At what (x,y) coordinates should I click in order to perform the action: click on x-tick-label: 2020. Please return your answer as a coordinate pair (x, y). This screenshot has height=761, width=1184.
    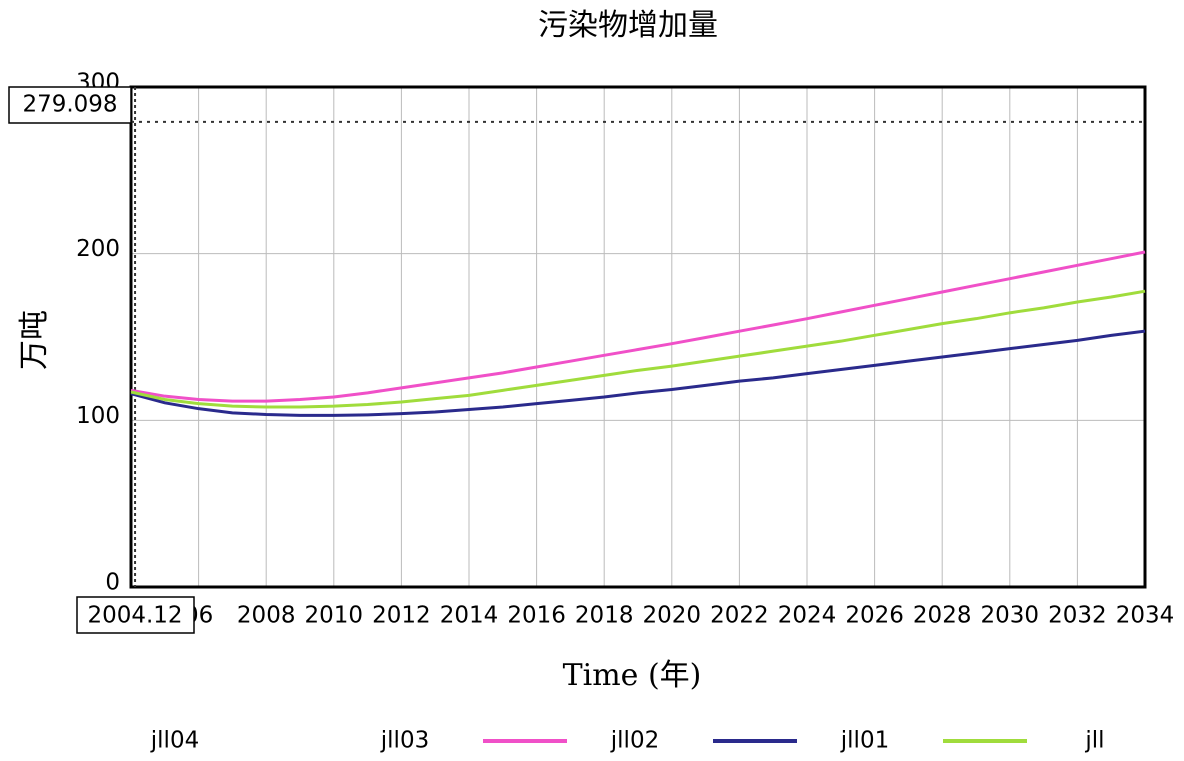
    Looking at the image, I should click on (672, 616).